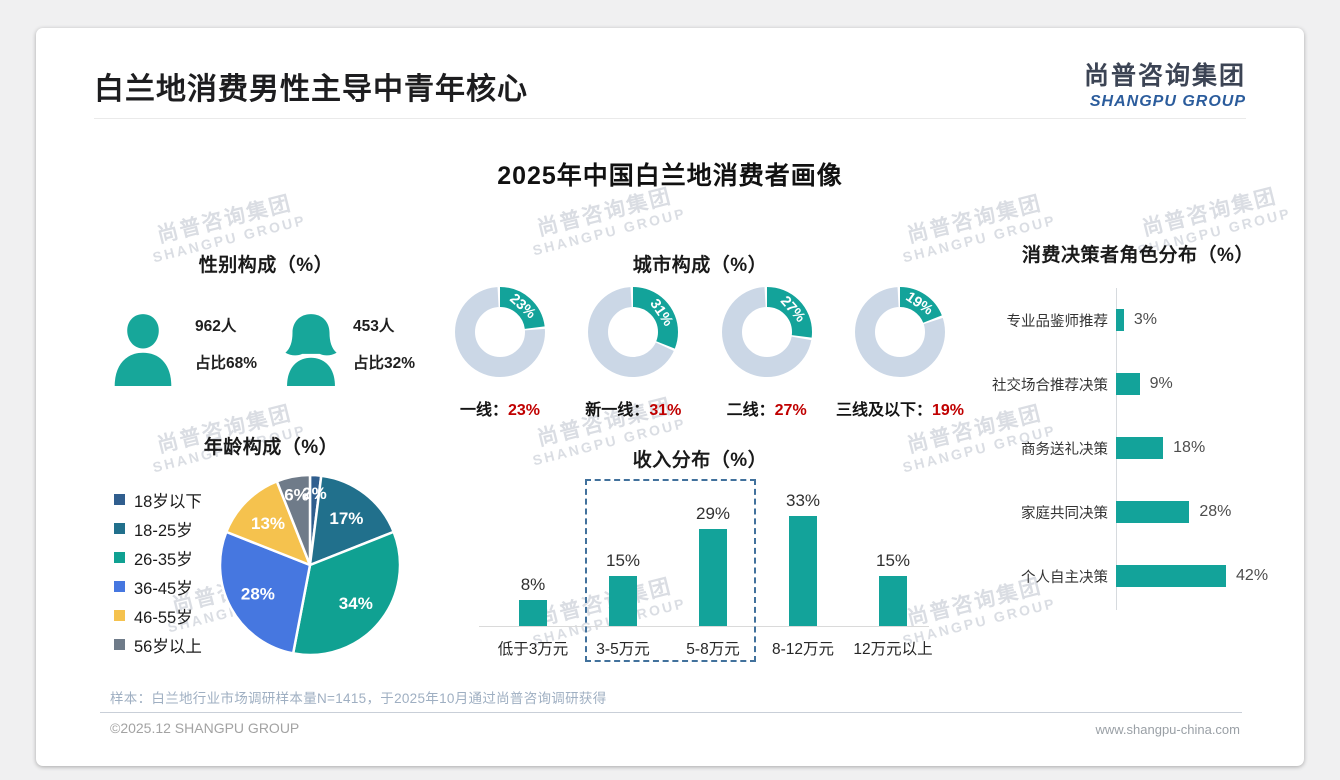 This screenshot has width=1340, height=780. I want to click on decision-category-label: 专业品鉴师推荐, so click(1057, 321).